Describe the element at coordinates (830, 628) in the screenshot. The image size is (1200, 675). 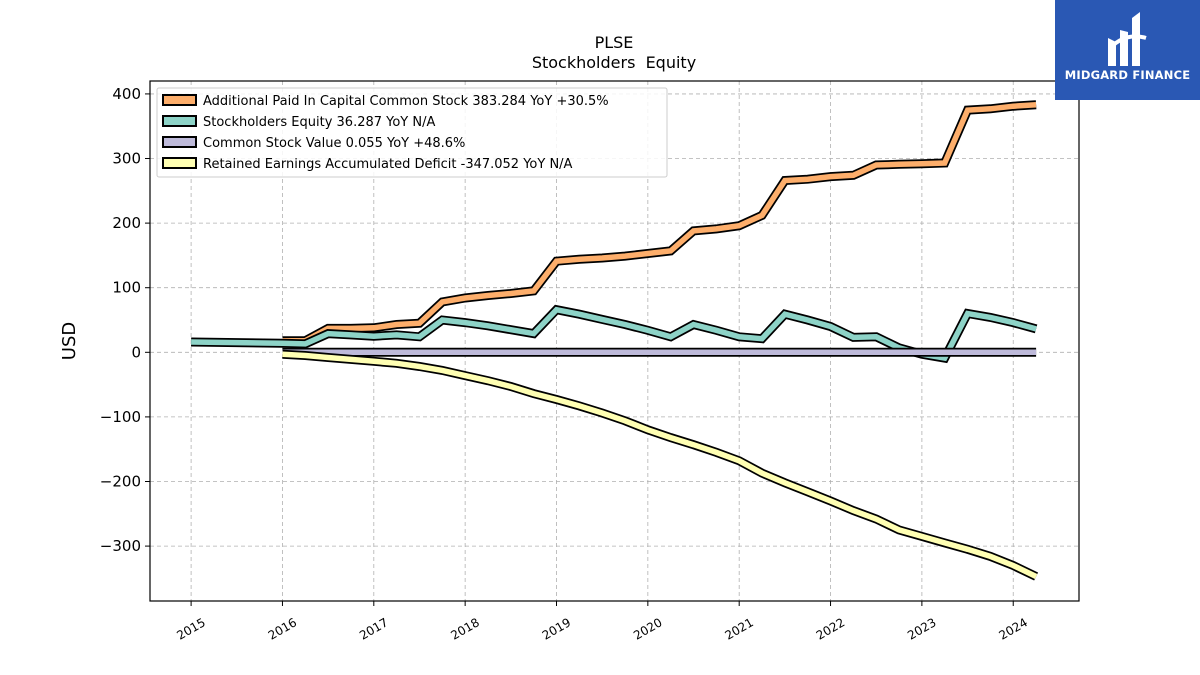
I see `x-tick-label: 2022` at that location.